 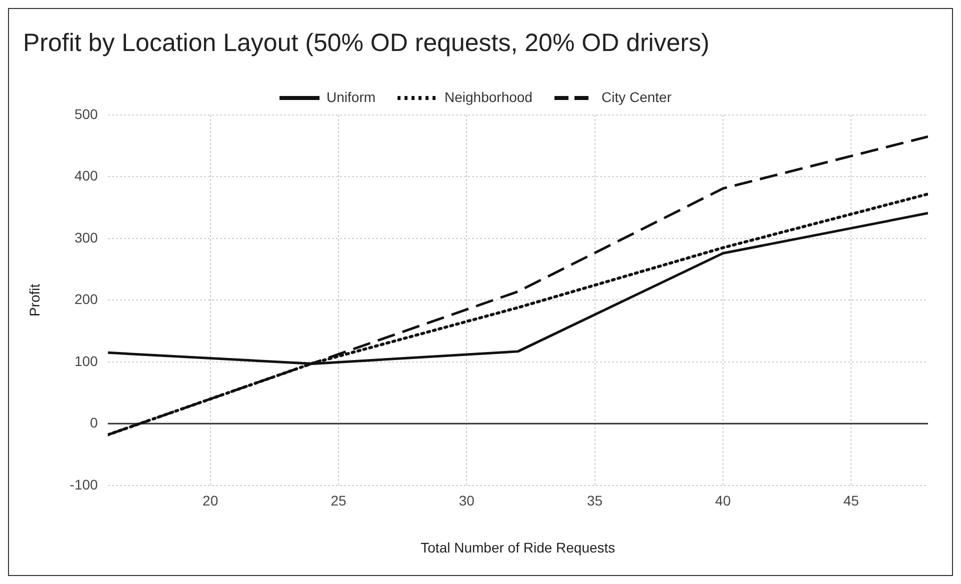 I want to click on legend-label: Uniform, so click(x=351, y=96).